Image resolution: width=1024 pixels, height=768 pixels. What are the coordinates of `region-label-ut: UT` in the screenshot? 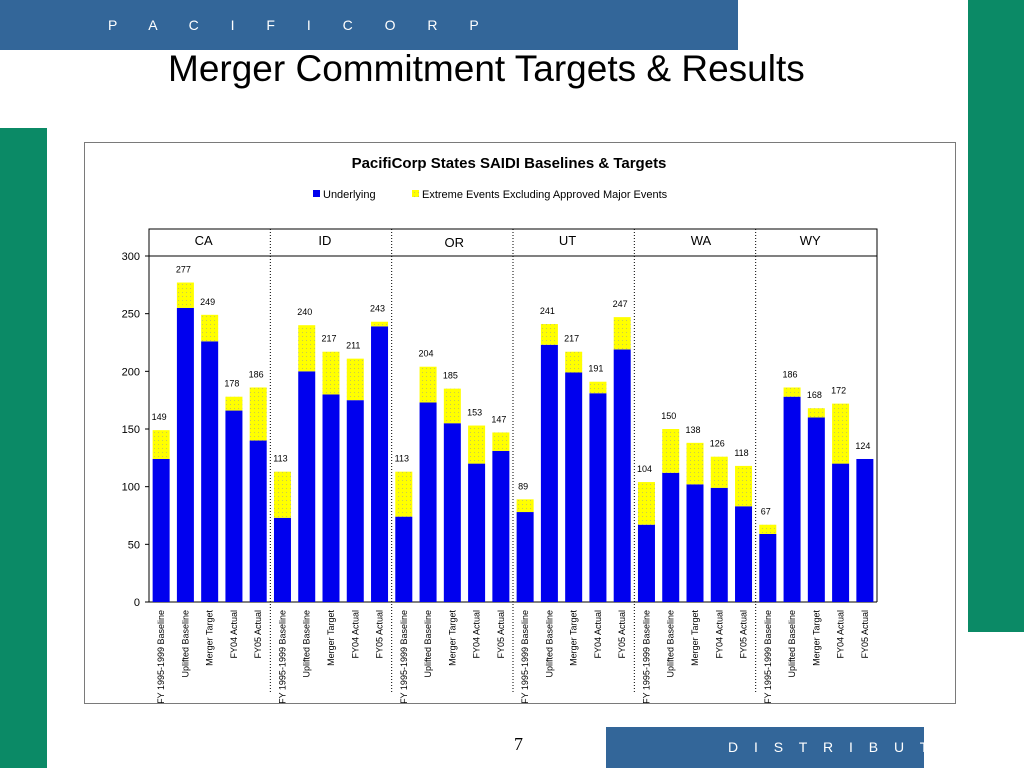 It's located at (567, 240).